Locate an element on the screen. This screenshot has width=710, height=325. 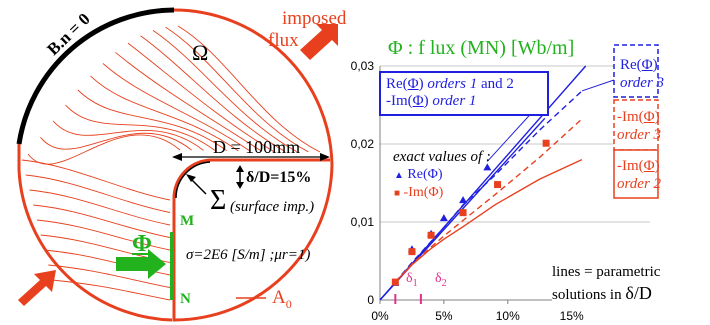
exact-im-marker: ■ is located at coordinates (397, 193).